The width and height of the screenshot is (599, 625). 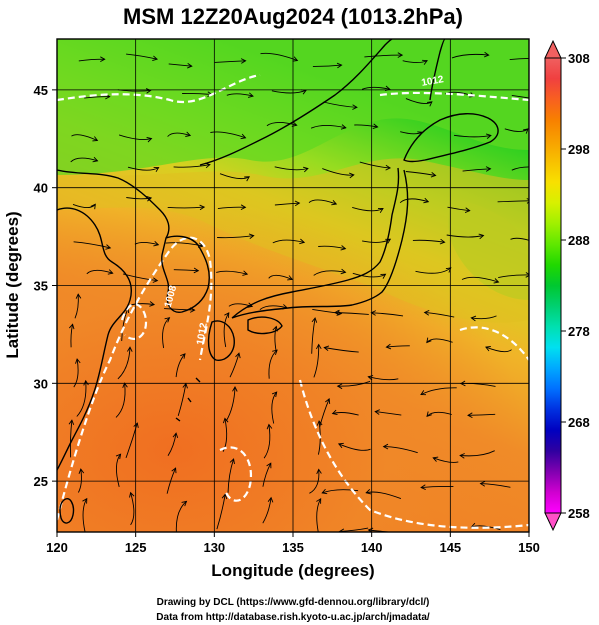 What do you see at coordinates (292, 570) in the screenshot?
I see `x-axis-label: Longitude (degrees)` at bounding box center [292, 570].